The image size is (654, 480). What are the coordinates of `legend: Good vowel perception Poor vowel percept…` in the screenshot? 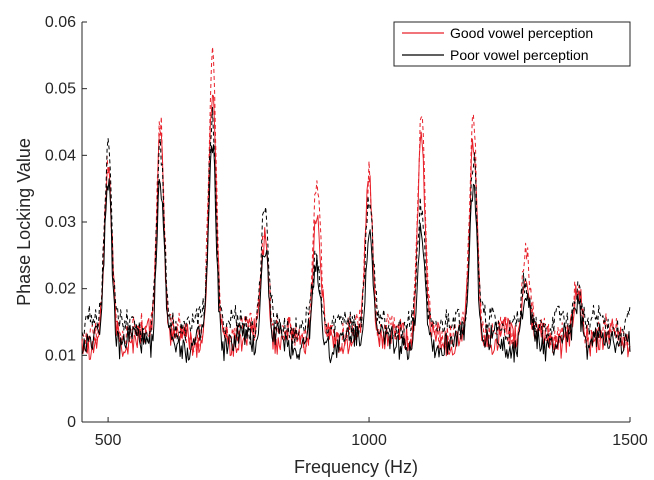 It's located at (512, 44).